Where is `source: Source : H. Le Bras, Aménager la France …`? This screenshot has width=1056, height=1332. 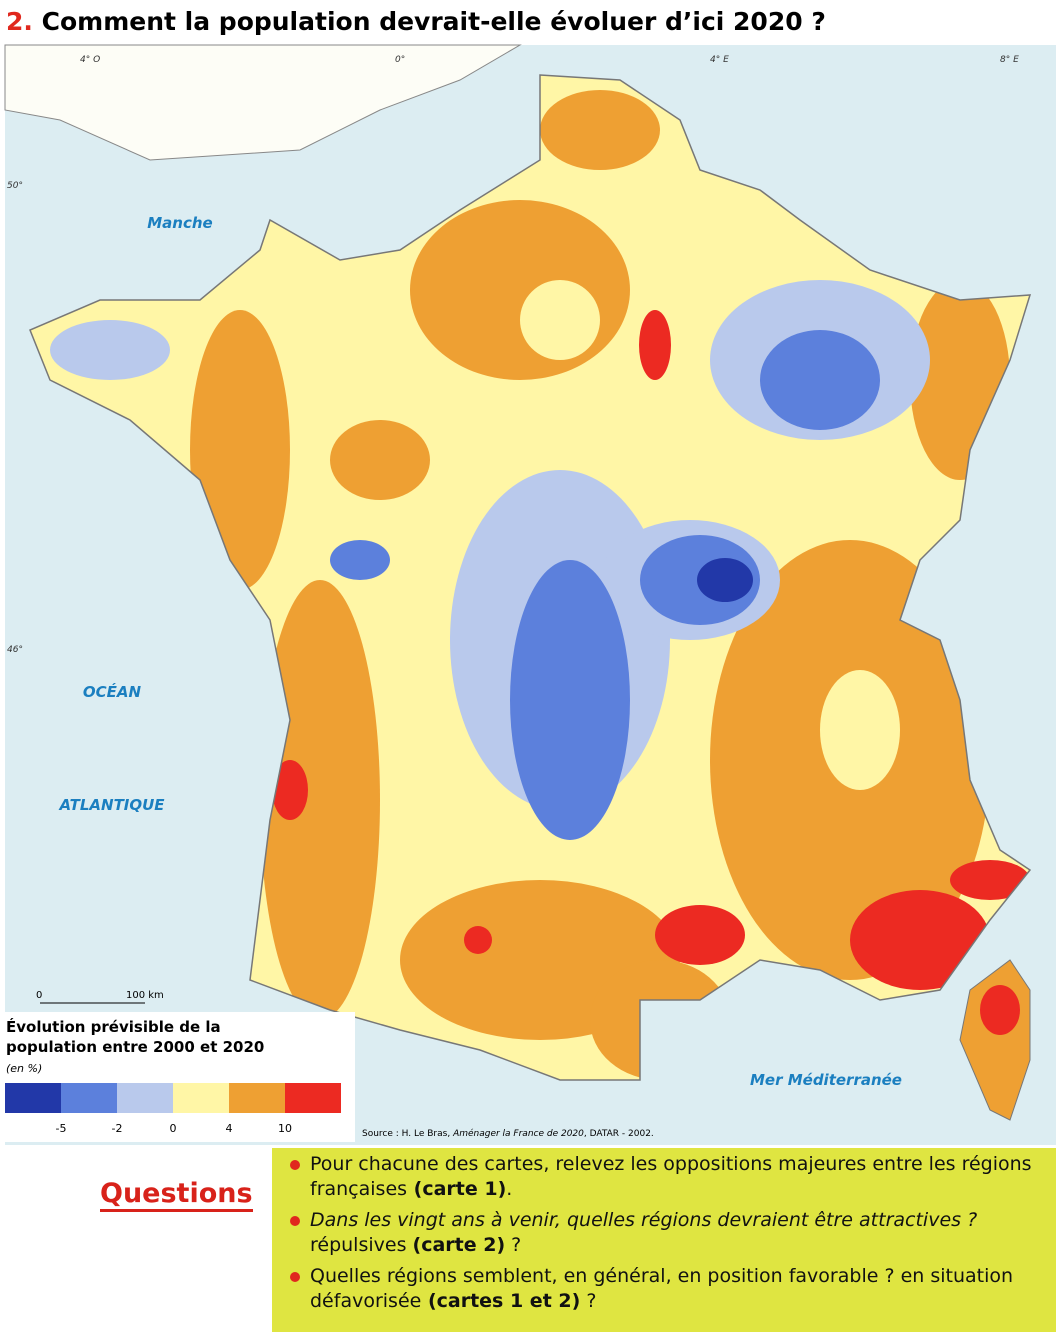
source: Source : H. Le Bras, Aménager la France … is located at coordinates (508, 1133).